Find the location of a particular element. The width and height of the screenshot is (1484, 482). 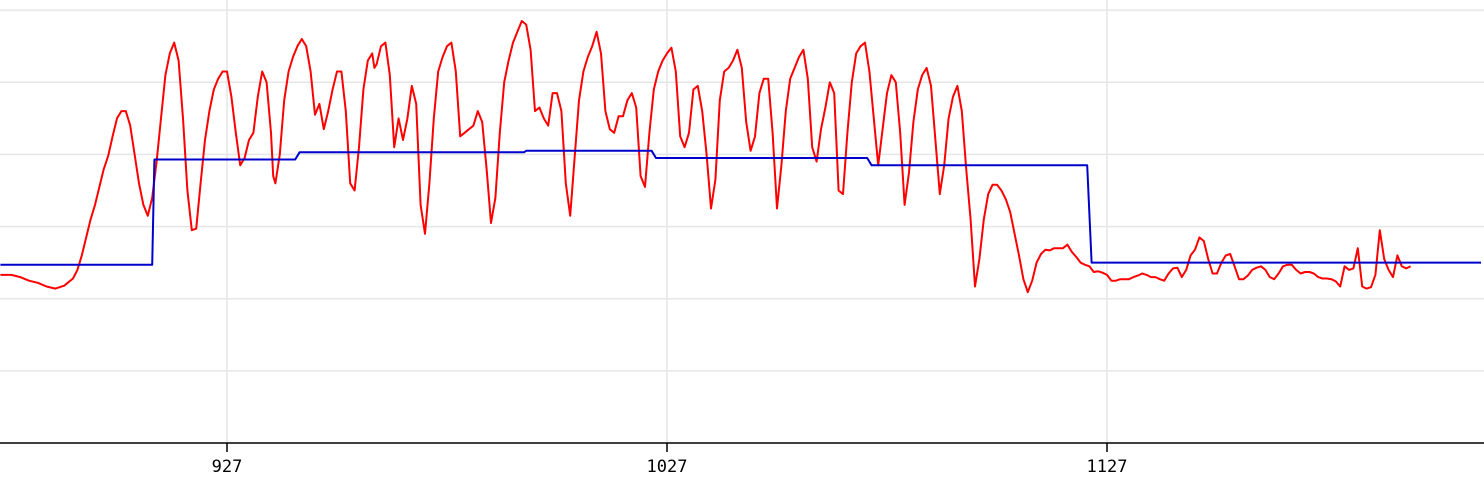

x-axis-ticks: 927 1027 1127 is located at coordinates (670, 460).